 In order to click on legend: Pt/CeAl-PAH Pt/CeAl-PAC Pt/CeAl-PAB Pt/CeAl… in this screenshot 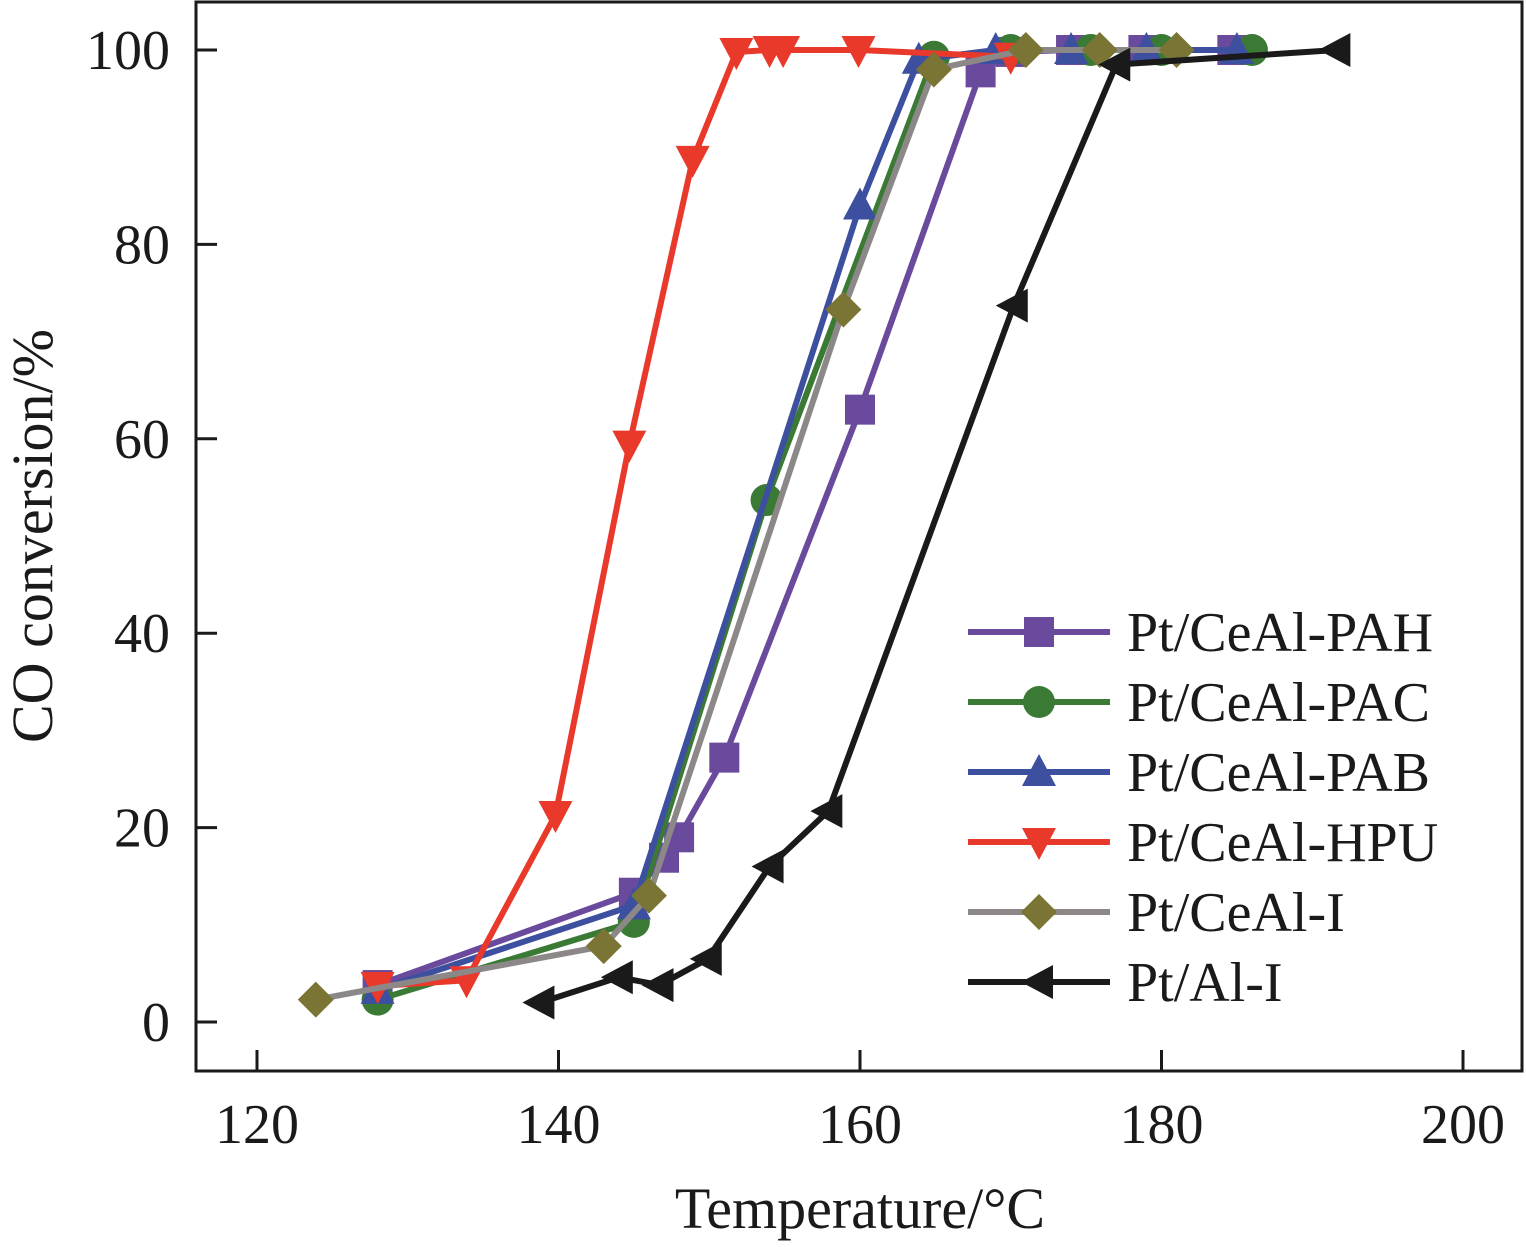, I will do `click(1203, 808)`.